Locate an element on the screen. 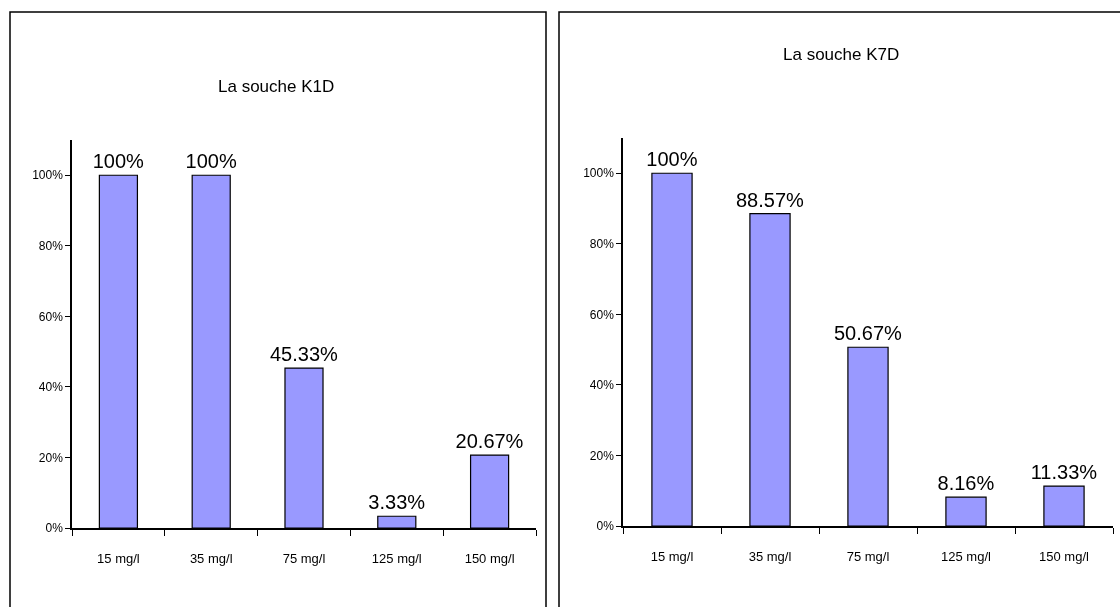 The width and height of the screenshot is (1120, 607). data-label: 50.67% is located at coordinates (868, 333).